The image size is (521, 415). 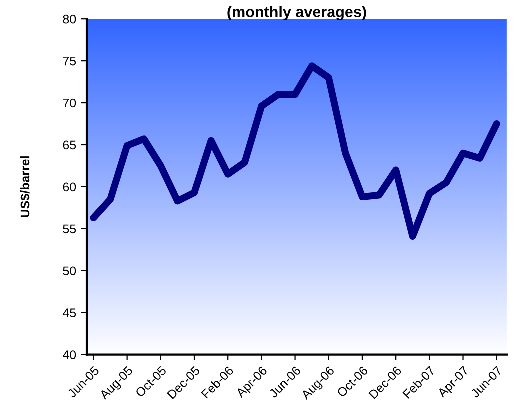 What do you see at coordinates (69, 271) in the screenshot?
I see `y-tick-label: 50` at bounding box center [69, 271].